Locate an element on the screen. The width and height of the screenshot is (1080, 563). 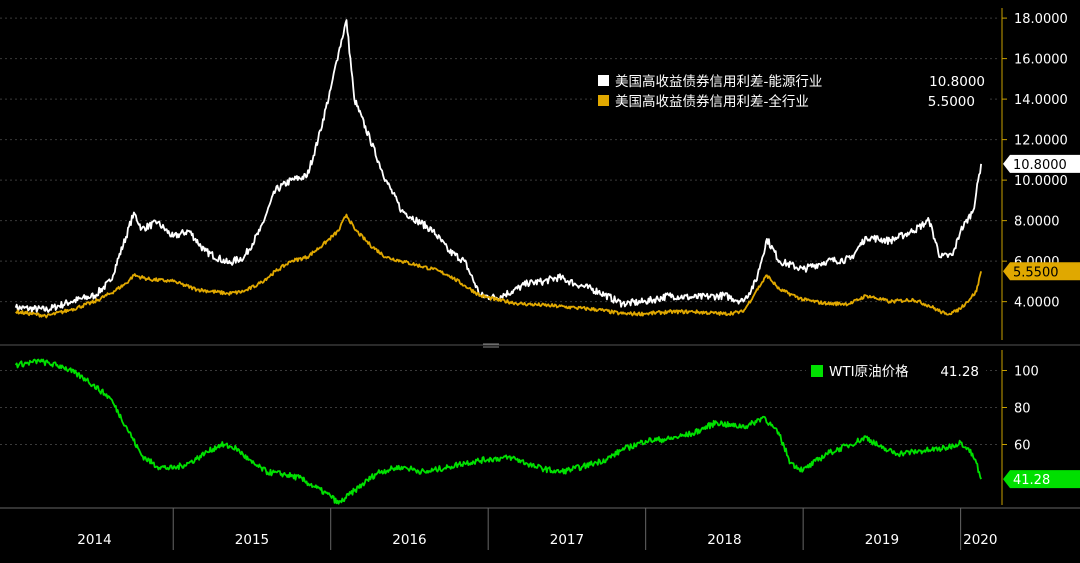
x-tick-label: 2015 is located at coordinates (252, 540).